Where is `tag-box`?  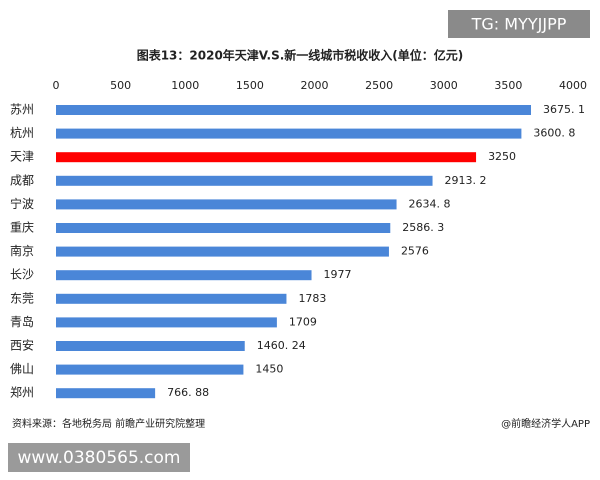 tag-box is located at coordinates (519, 24).